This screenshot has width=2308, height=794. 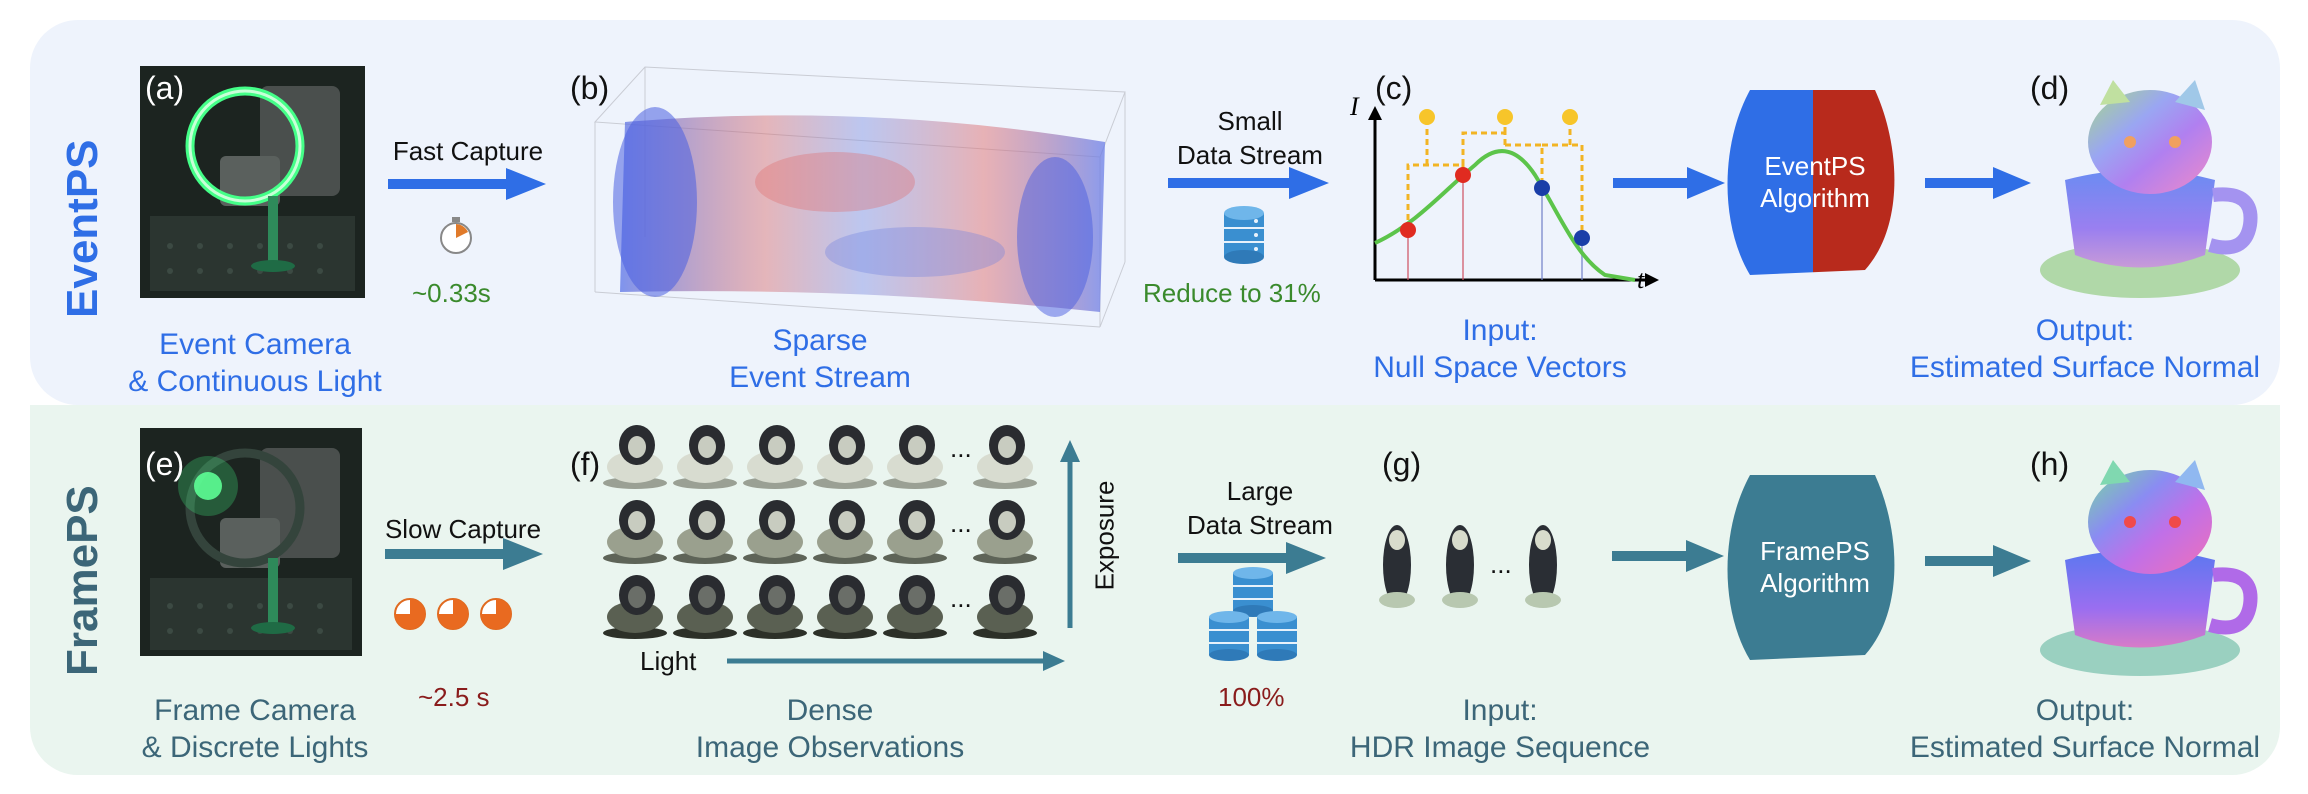 I want to click on frame-camera-caption: Frame Camera & Discrete Lights, so click(x=255, y=729).